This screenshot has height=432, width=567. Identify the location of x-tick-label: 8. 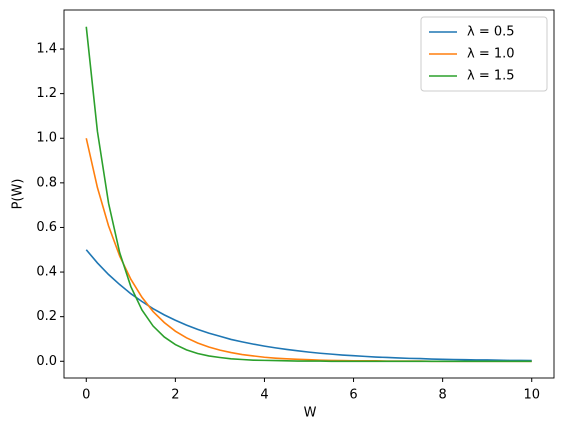
(442, 395).